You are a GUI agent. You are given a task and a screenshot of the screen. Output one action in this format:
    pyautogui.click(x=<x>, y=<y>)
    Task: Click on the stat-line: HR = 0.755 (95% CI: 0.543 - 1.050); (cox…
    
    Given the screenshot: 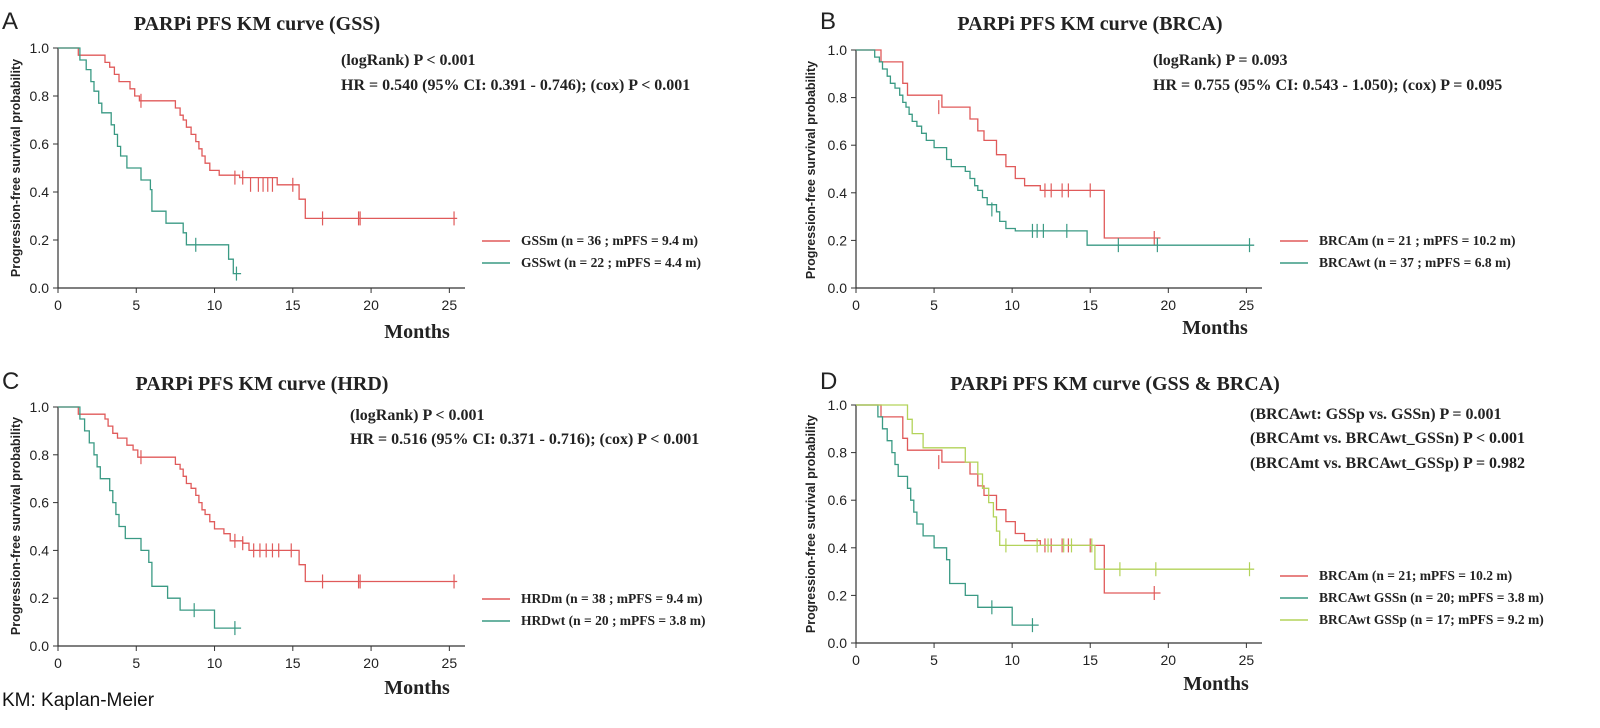 What is the action you would take?
    pyautogui.click(x=1327, y=85)
    